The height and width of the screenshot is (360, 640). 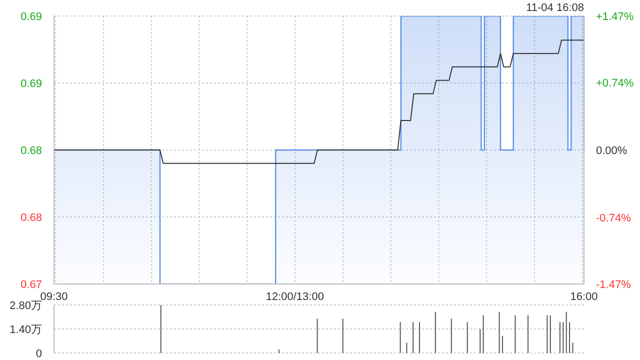 What do you see at coordinates (555, 8) in the screenshot?
I see `text: 11-04 16:08` at bounding box center [555, 8].